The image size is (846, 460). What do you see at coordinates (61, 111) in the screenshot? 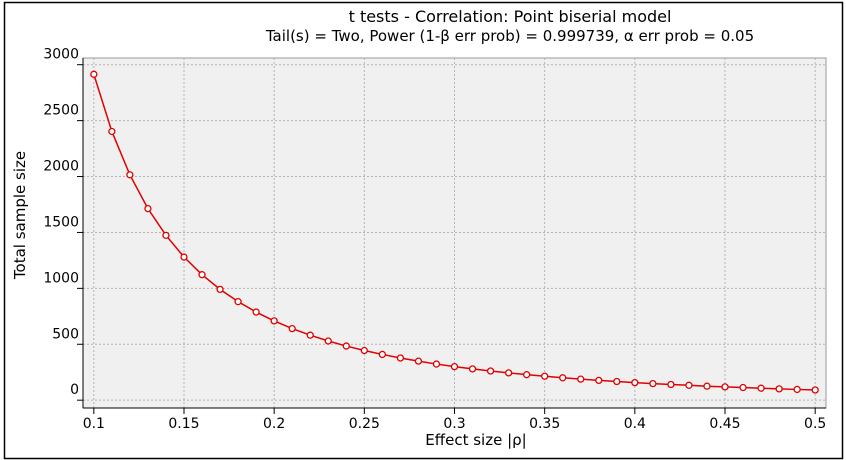
I see `y-tick-label: 2500` at bounding box center [61, 111].